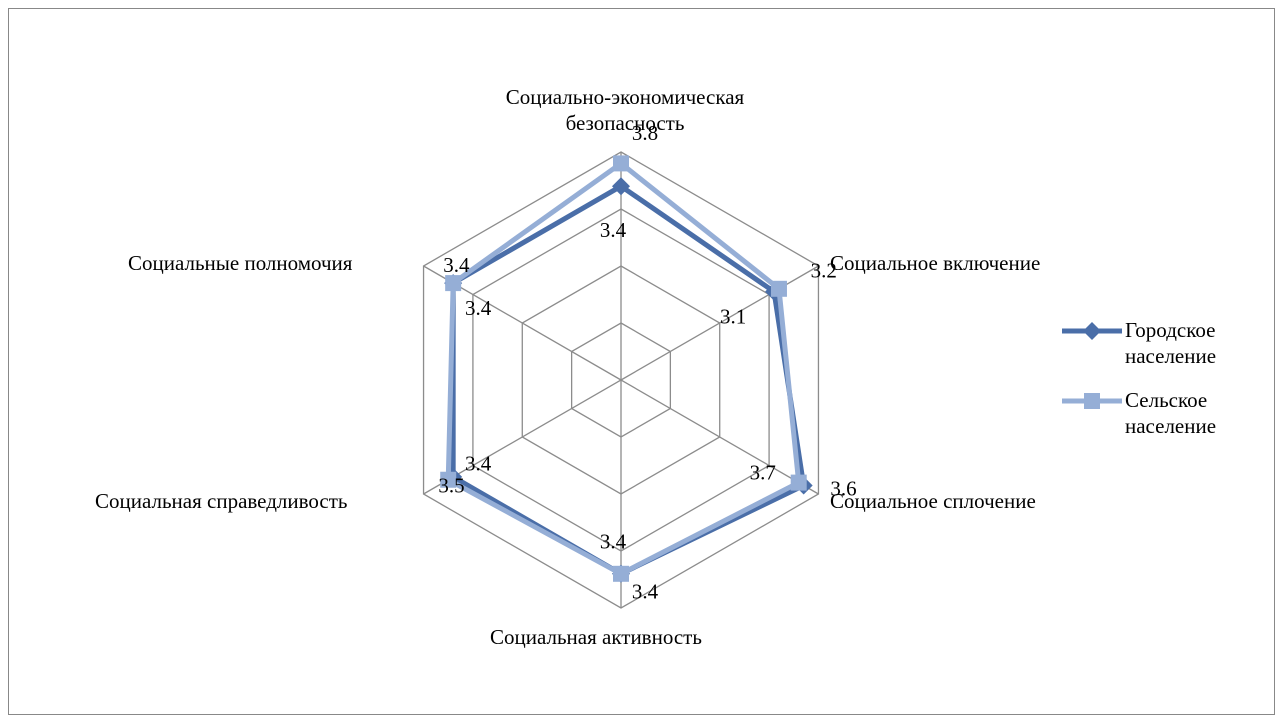  What do you see at coordinates (596, 637) in the screenshot?
I see `category-label: Социальная активность` at bounding box center [596, 637].